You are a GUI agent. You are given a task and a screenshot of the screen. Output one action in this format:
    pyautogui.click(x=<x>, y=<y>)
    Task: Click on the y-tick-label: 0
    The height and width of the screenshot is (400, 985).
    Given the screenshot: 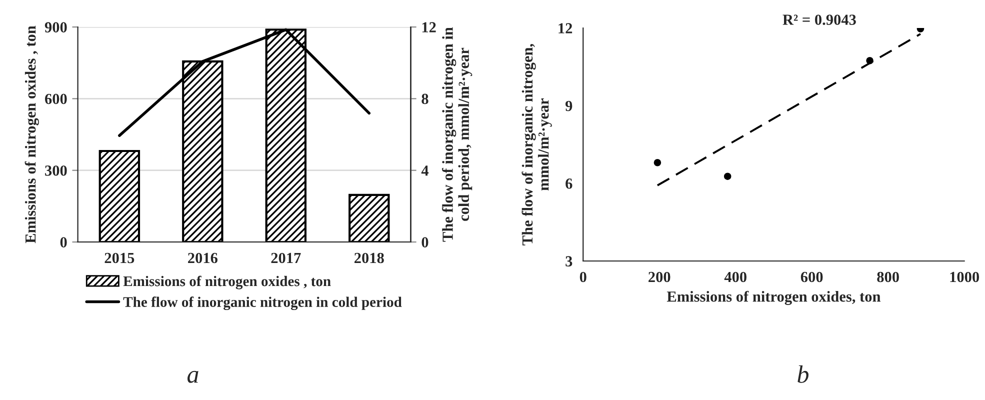 What is the action you would take?
    pyautogui.click(x=63, y=242)
    